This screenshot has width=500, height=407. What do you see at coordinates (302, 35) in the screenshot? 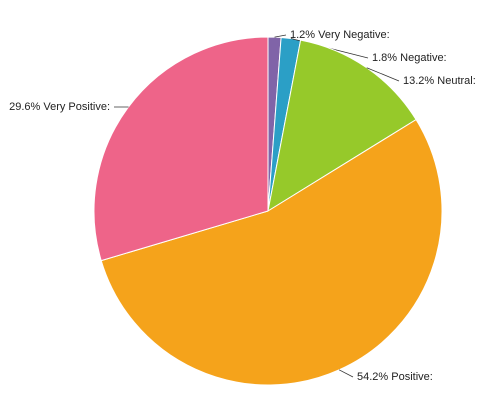
I see `value-label: 1.2%` at bounding box center [302, 35].